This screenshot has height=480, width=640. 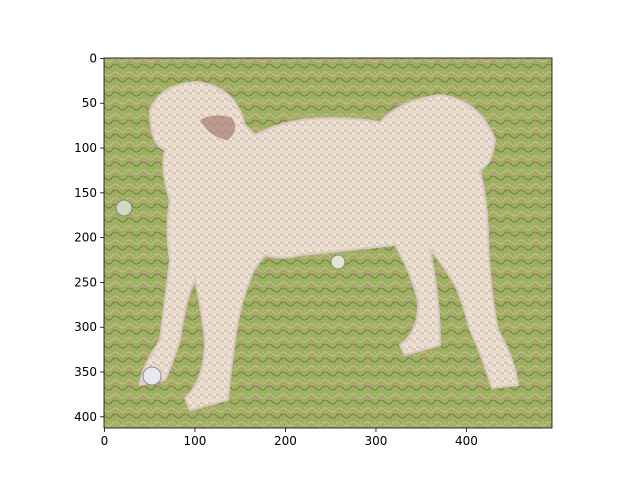 I want to click on x-tick-label: 400, so click(x=466, y=441).